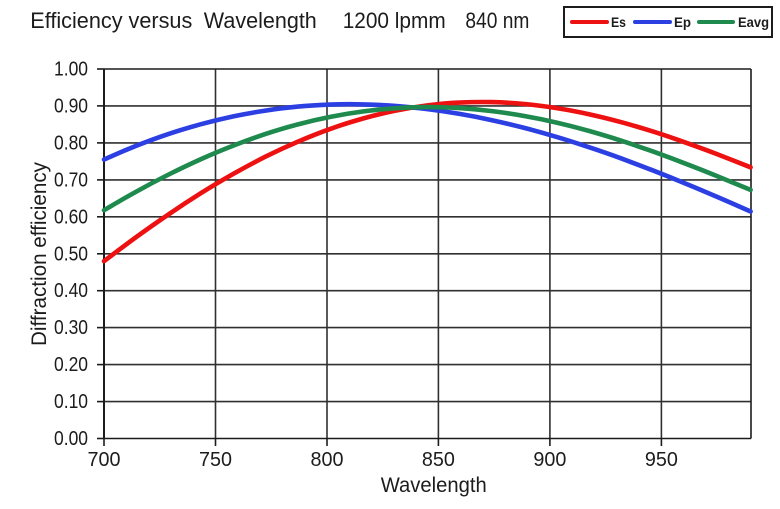  What do you see at coordinates (71, 216) in the screenshot?
I see `svg-text: 0.60` at bounding box center [71, 216].